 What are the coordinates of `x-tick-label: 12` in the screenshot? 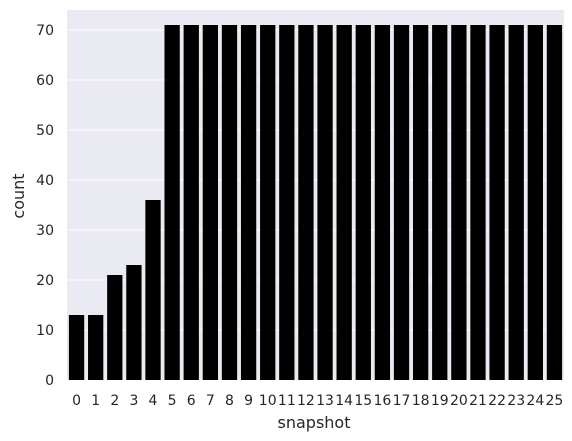 It's located at (306, 401).